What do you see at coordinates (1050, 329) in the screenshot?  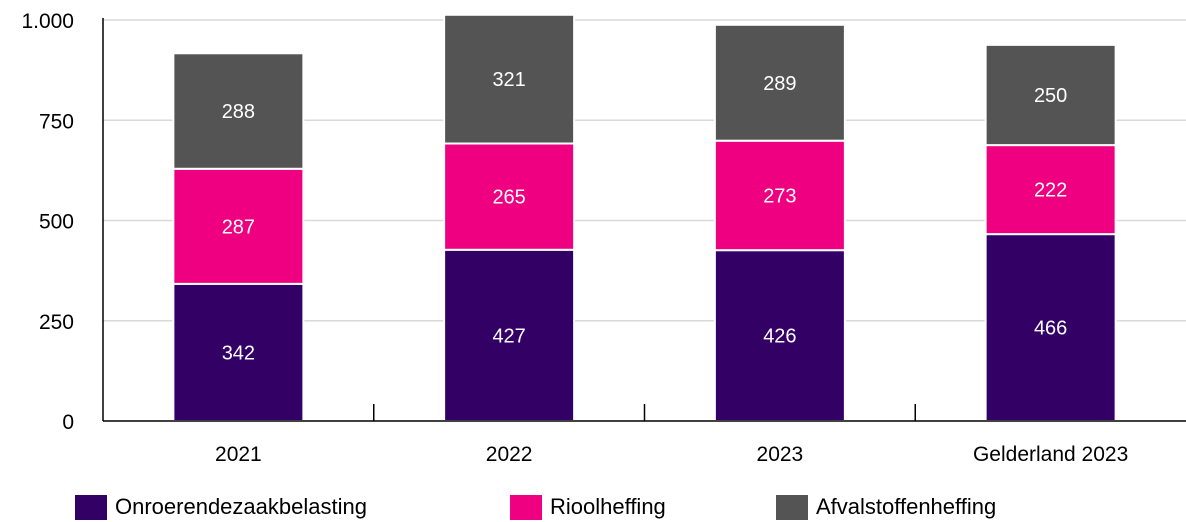 I see `data-label: 466` at bounding box center [1050, 329].